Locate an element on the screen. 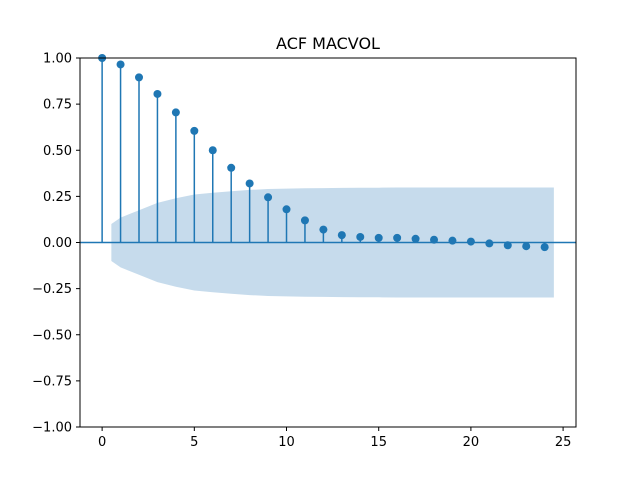  x-tick-label: 25 is located at coordinates (563, 442).